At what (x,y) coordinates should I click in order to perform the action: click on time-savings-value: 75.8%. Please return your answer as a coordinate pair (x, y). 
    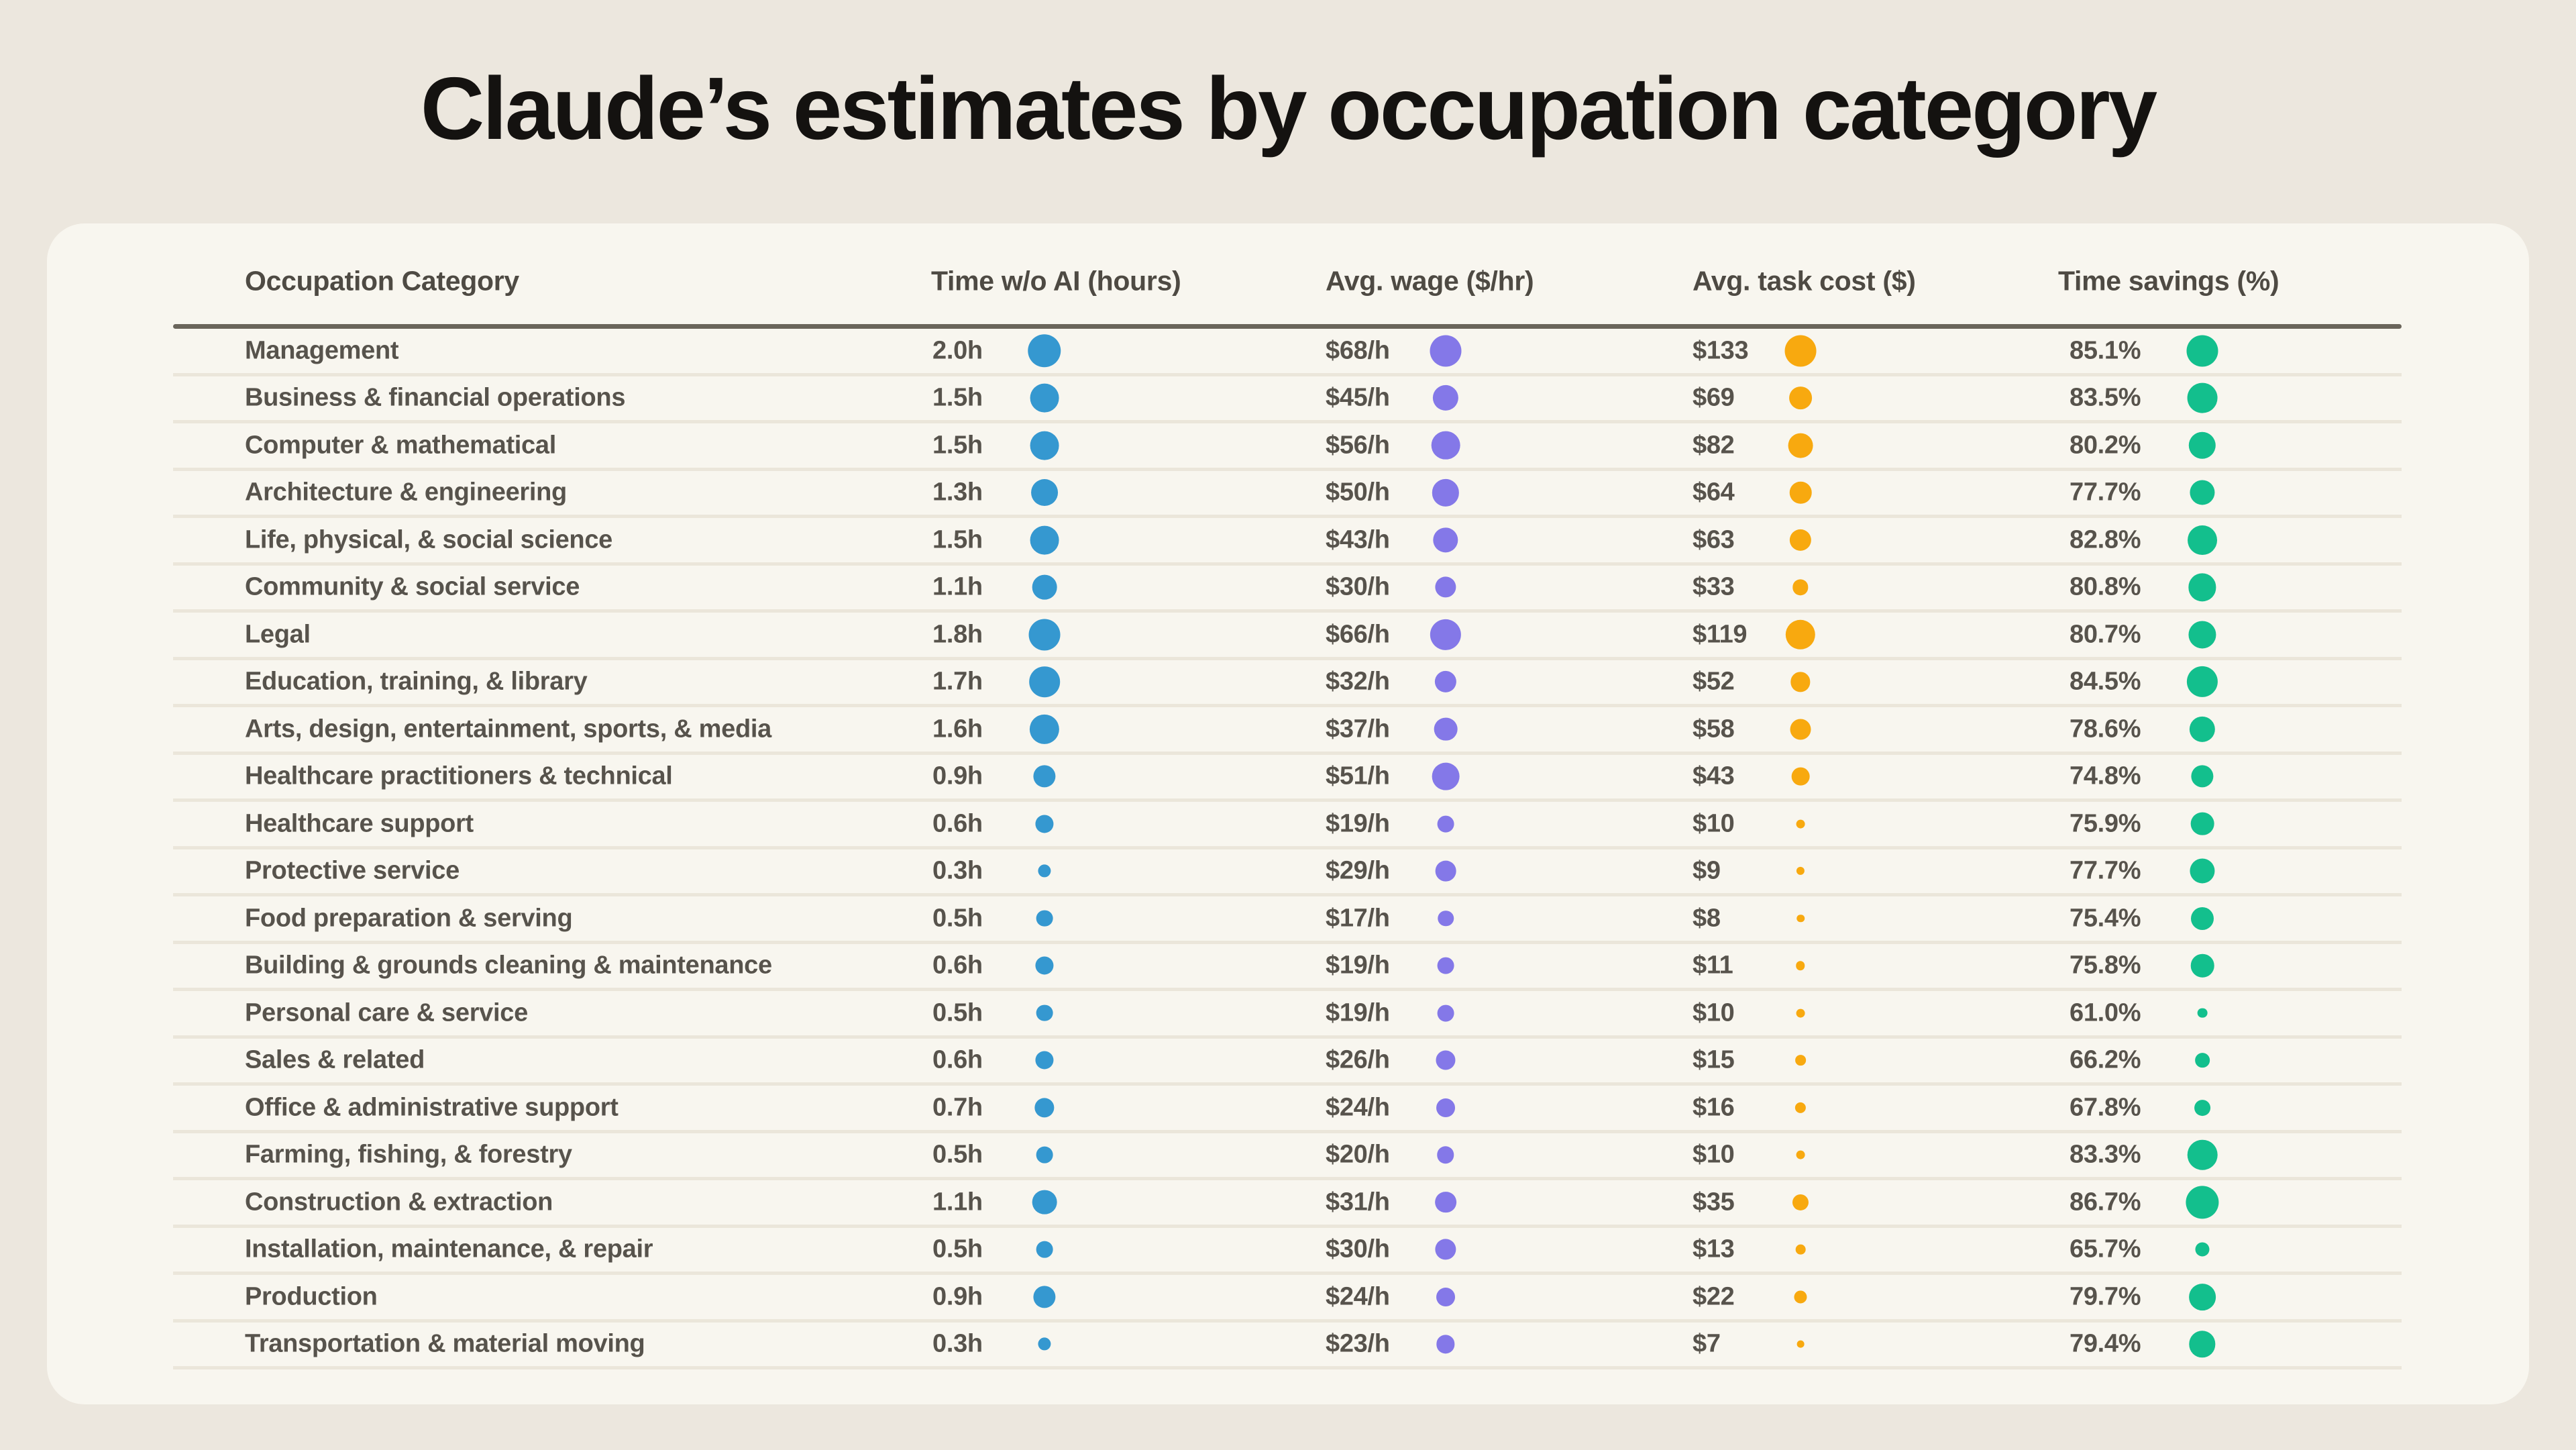
    Looking at the image, I should click on (2105, 966).